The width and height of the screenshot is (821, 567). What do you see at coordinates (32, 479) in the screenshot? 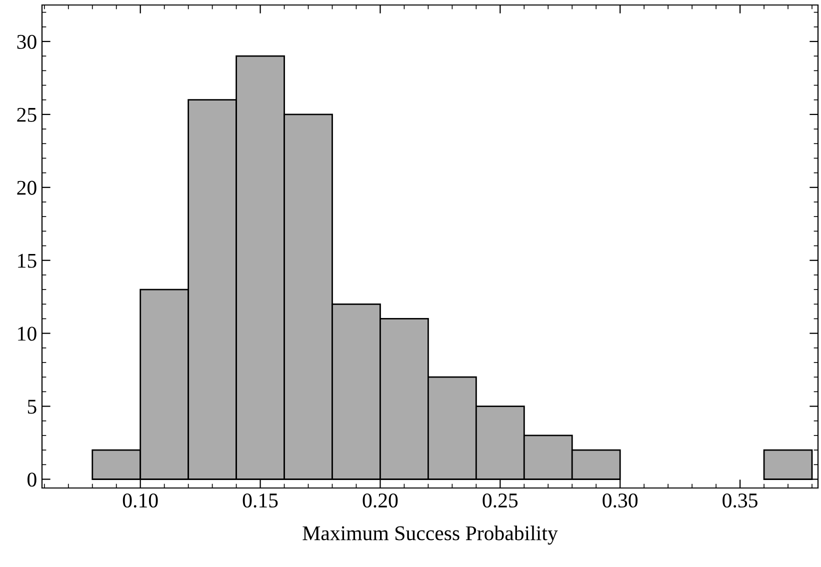
I see `y-tick-label: 0` at bounding box center [32, 479].